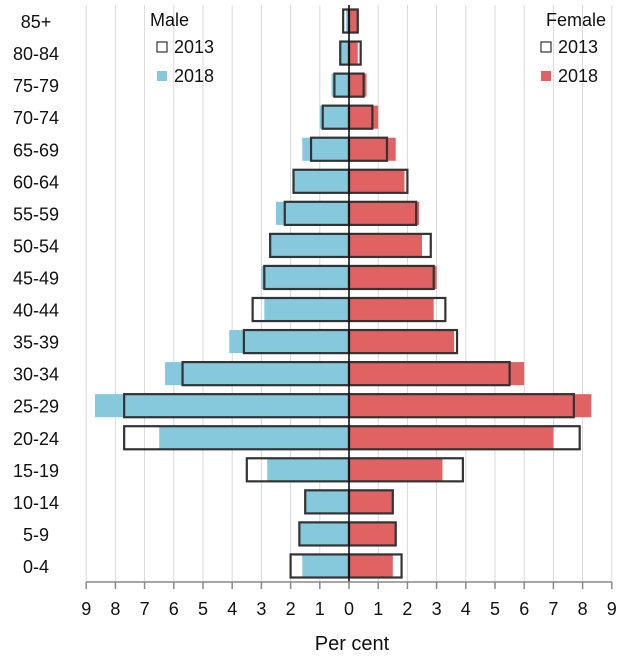 The height and width of the screenshot is (656, 619). What do you see at coordinates (36, 311) in the screenshot?
I see `y-tick-label: 40-44` at bounding box center [36, 311].